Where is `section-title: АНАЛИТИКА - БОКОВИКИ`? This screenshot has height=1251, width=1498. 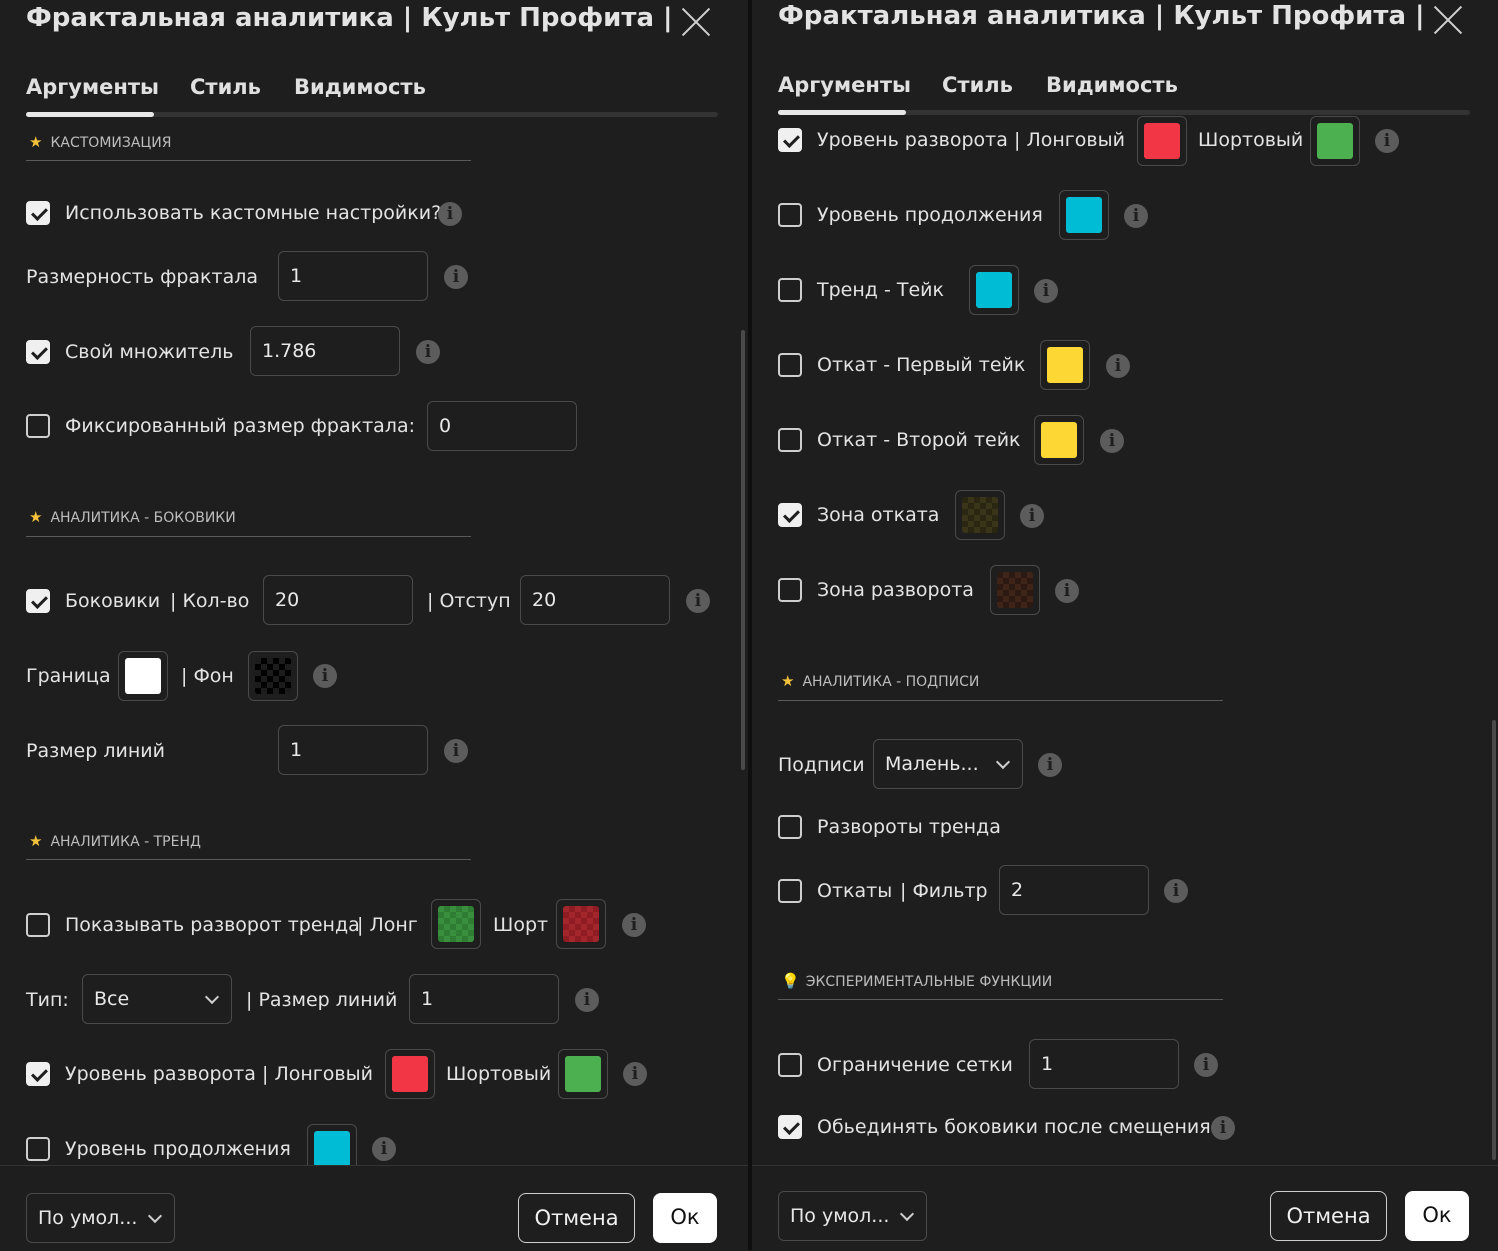
section-title: АНАЛИТИКА - БОКОВИКИ is located at coordinates (143, 518).